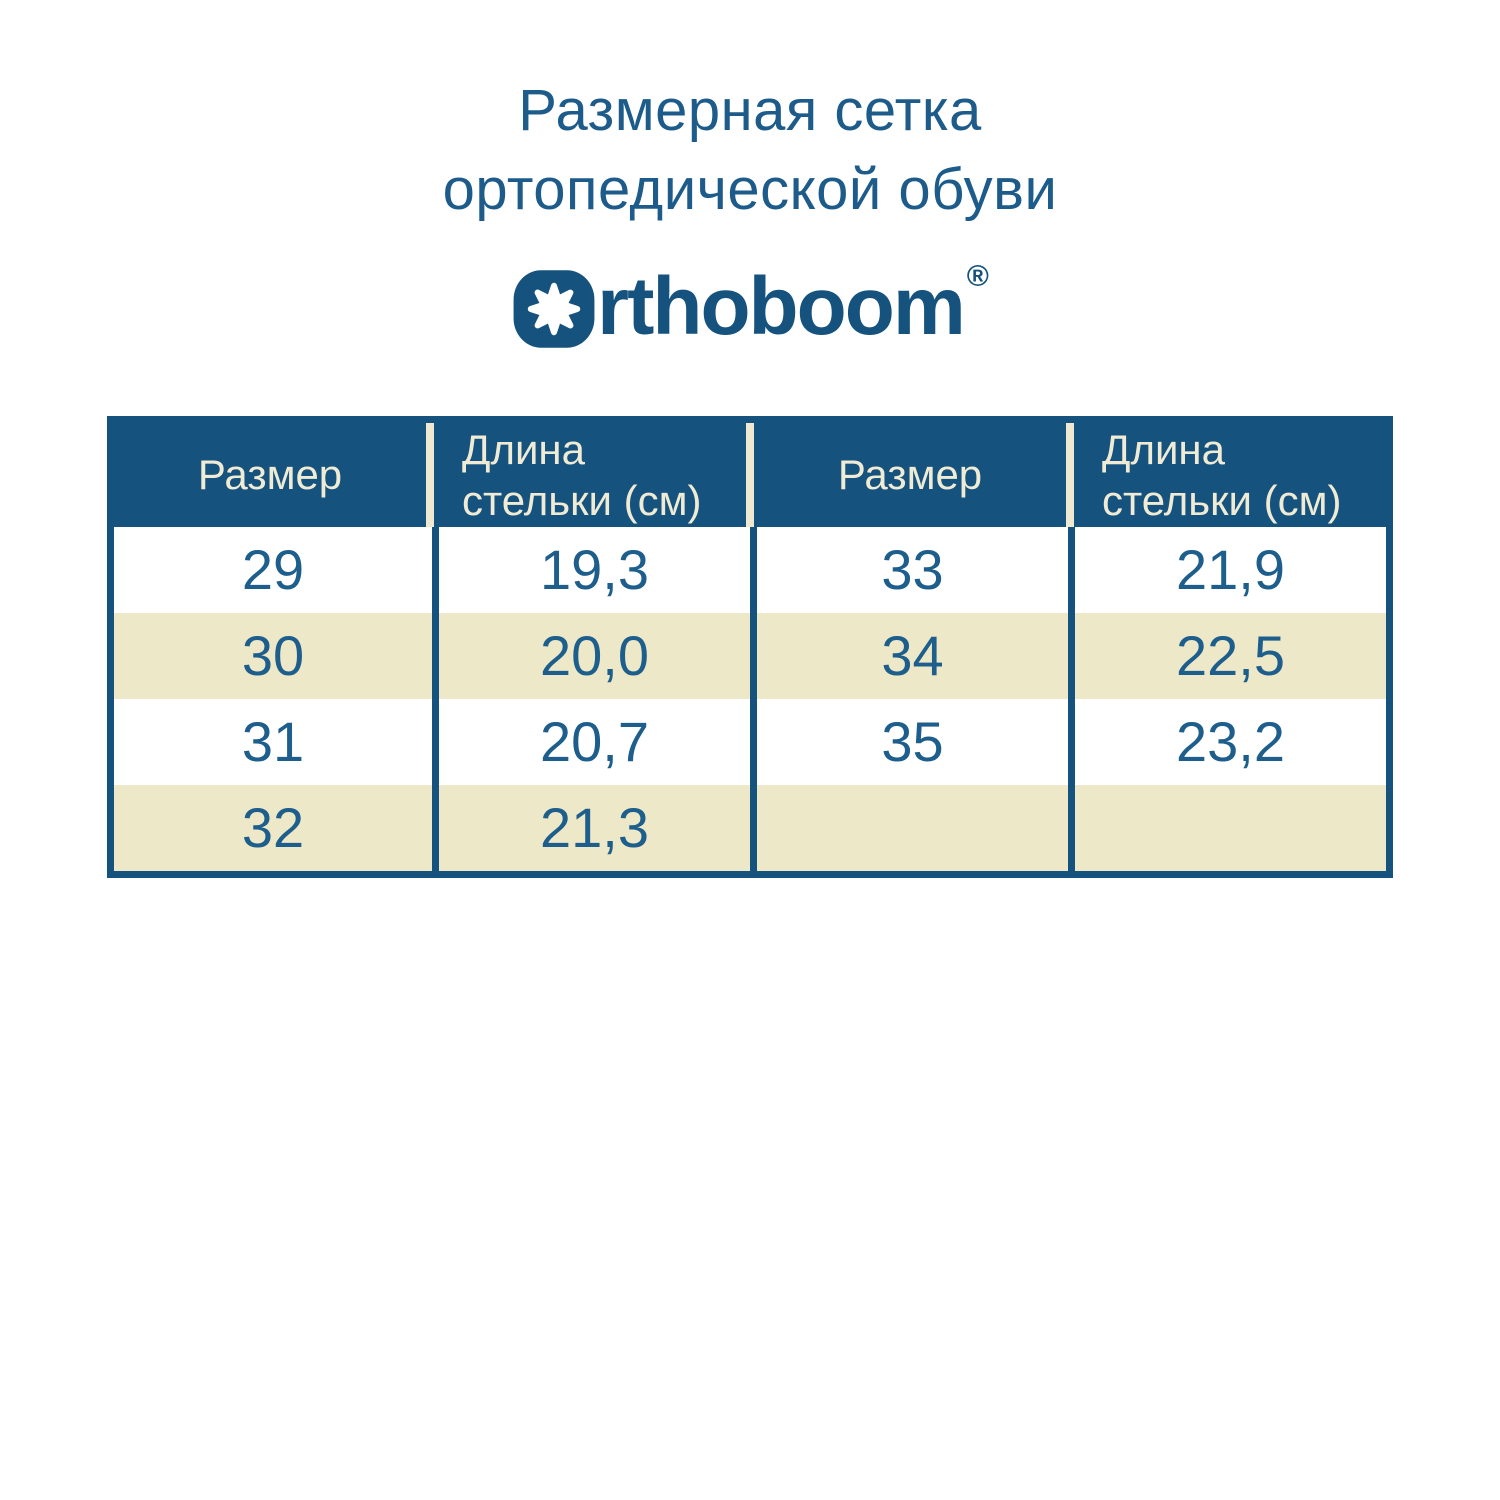 The height and width of the screenshot is (1500, 1500). What do you see at coordinates (781, 306) in the screenshot?
I see `orthoboom-logo-text: rthoboom` at bounding box center [781, 306].